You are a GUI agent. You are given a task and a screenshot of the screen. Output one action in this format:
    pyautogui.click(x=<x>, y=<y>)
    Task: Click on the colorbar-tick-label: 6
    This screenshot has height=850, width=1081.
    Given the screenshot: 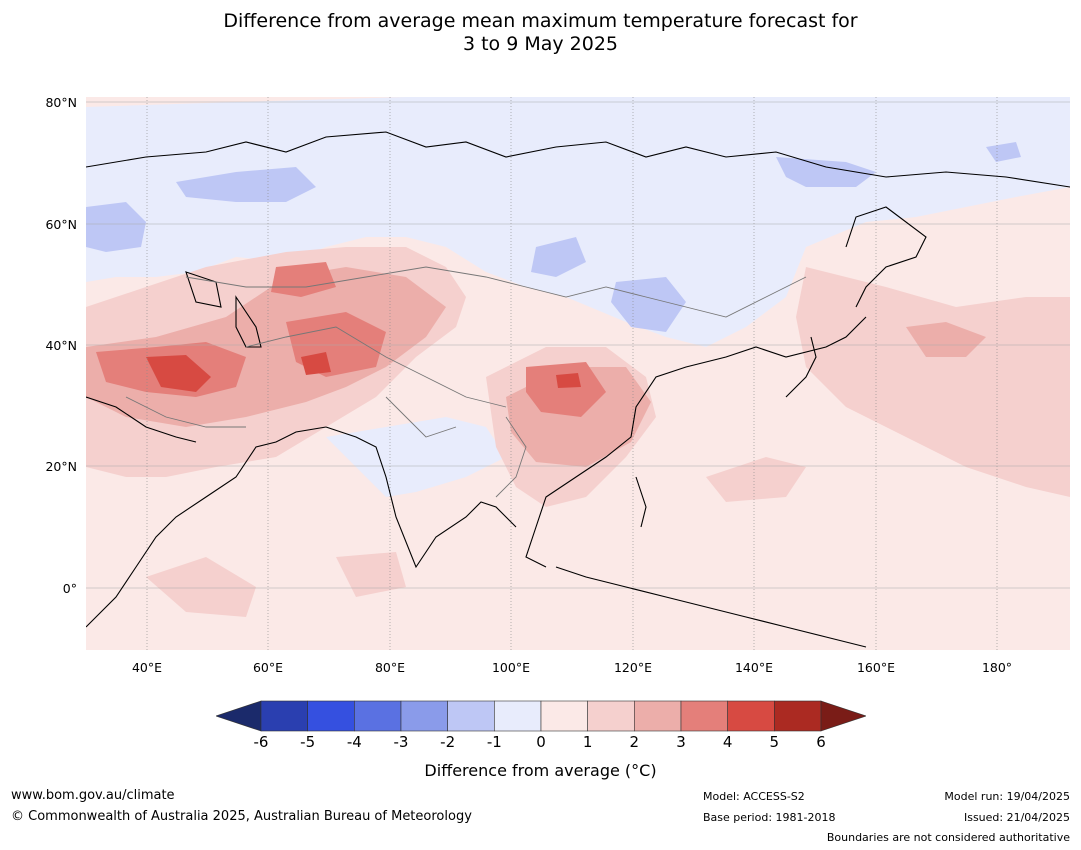 What is the action you would take?
    pyautogui.click(x=821, y=742)
    